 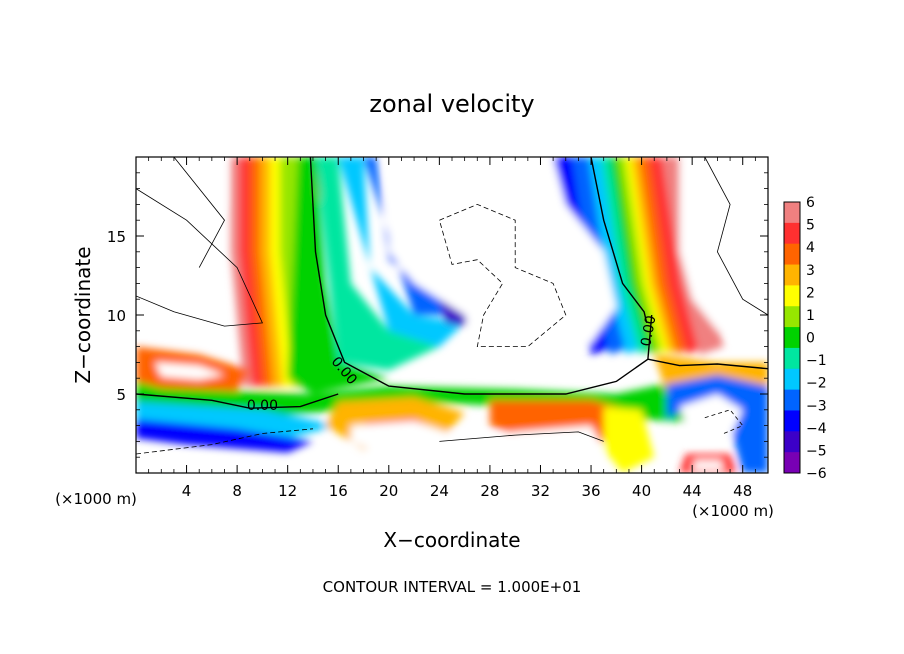 I want to click on colorbar-tick-label: 4, so click(x=810, y=248).